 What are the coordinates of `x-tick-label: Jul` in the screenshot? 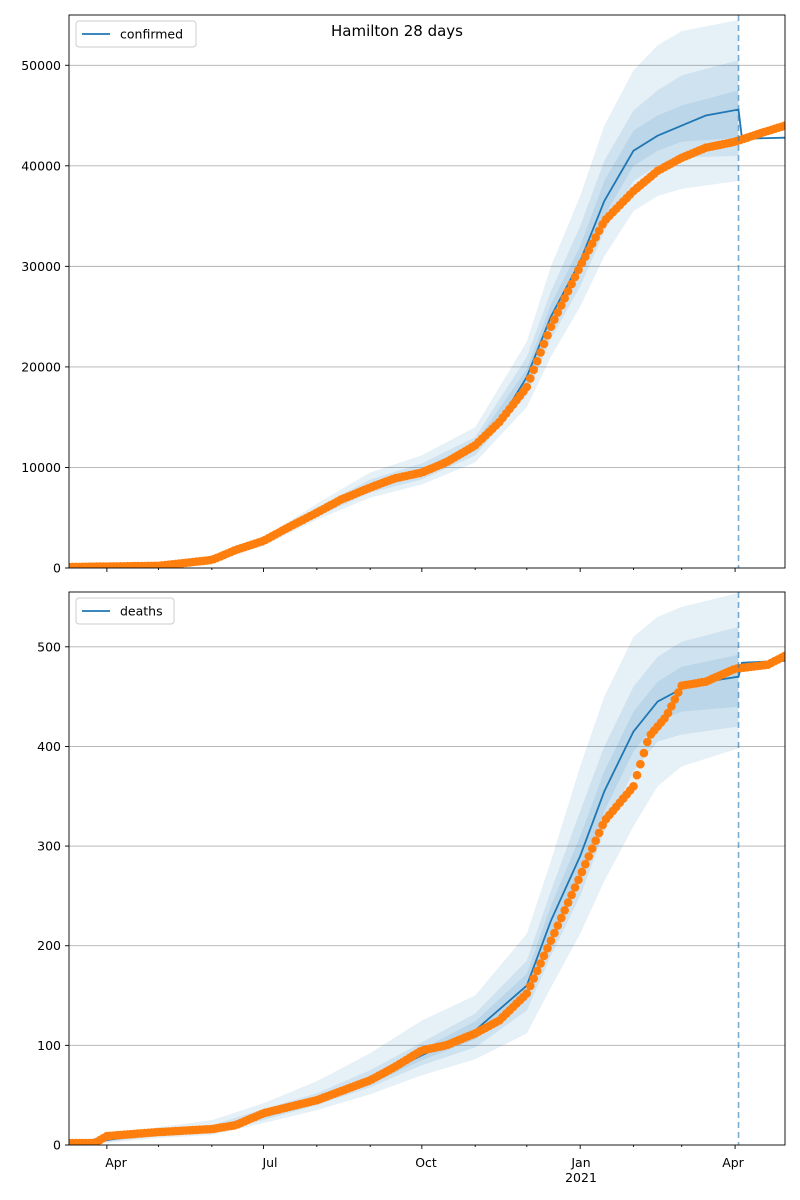 It's located at (269, 1162).